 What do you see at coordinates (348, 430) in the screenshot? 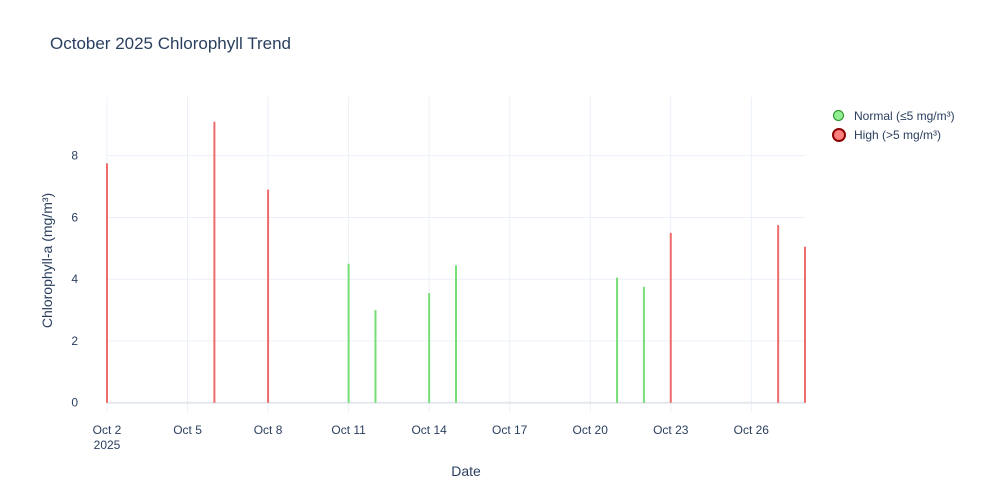
I see `x-tick-label: Oct 11` at bounding box center [348, 430].